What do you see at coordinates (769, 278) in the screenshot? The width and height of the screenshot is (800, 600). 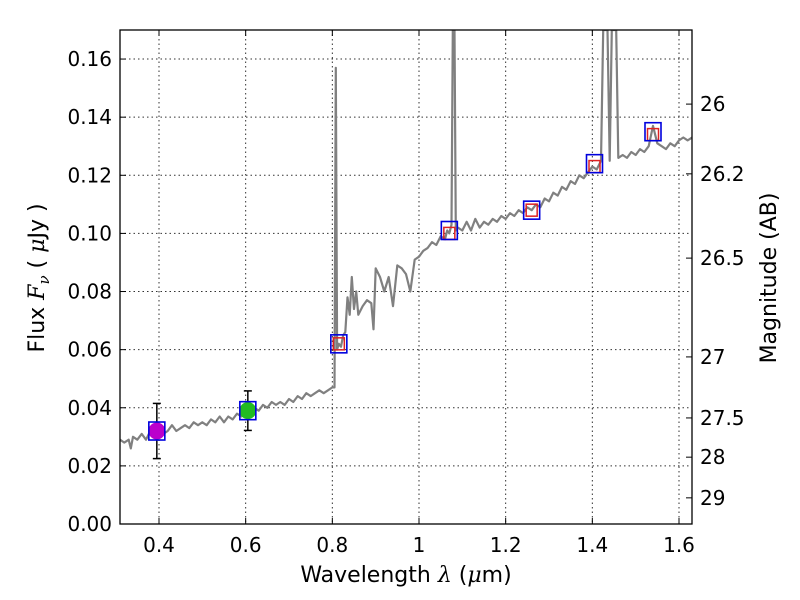 I see `y-axis-label-right: Magnitude (AB)` at bounding box center [769, 278].